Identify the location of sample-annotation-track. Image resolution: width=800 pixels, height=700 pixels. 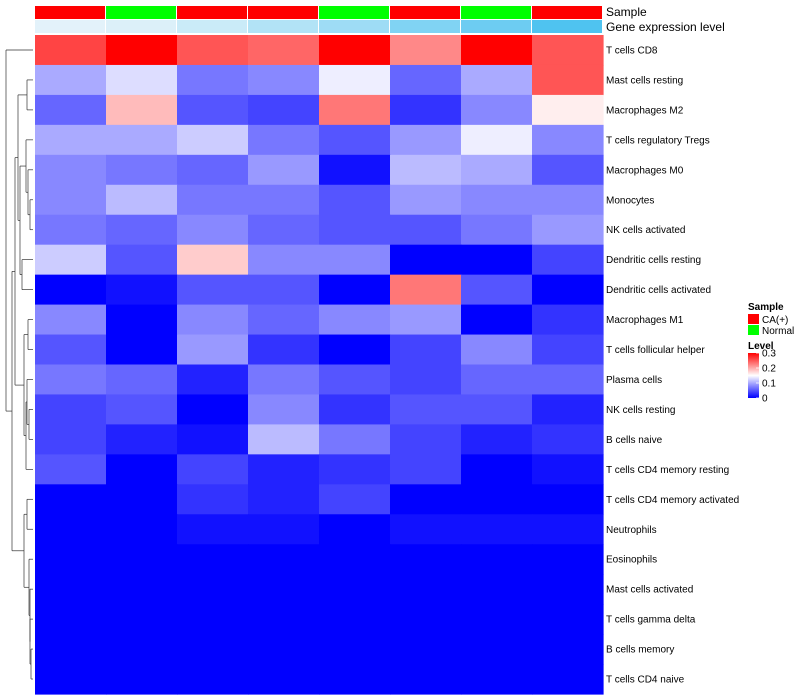
(318, 12).